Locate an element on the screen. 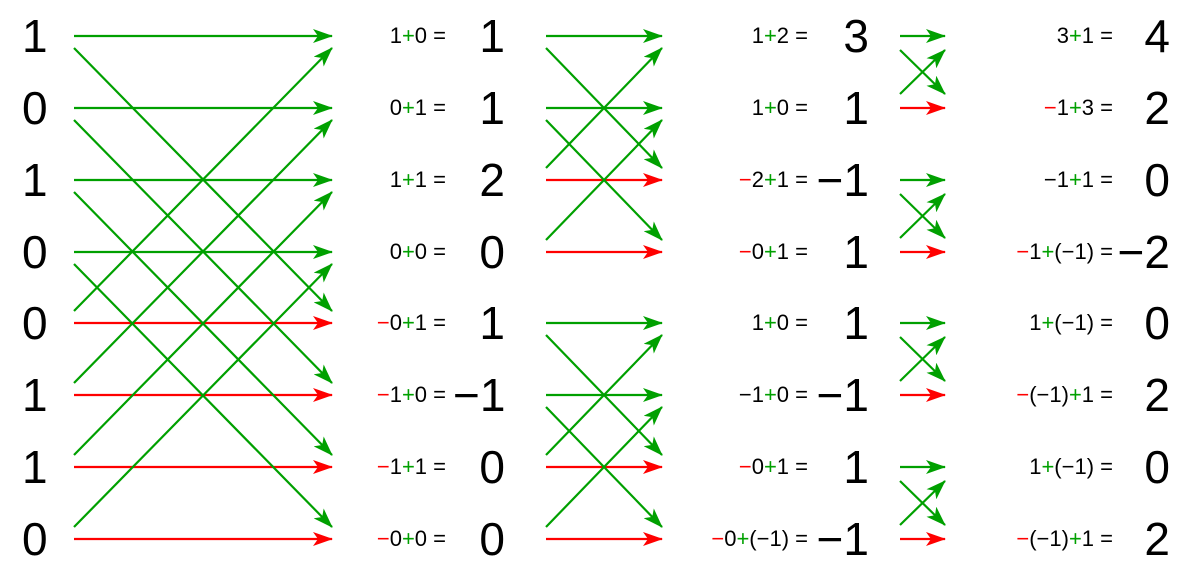 The width and height of the screenshot is (1199, 573). stage3-equation: −1+1 = is located at coordinates (1078, 180).